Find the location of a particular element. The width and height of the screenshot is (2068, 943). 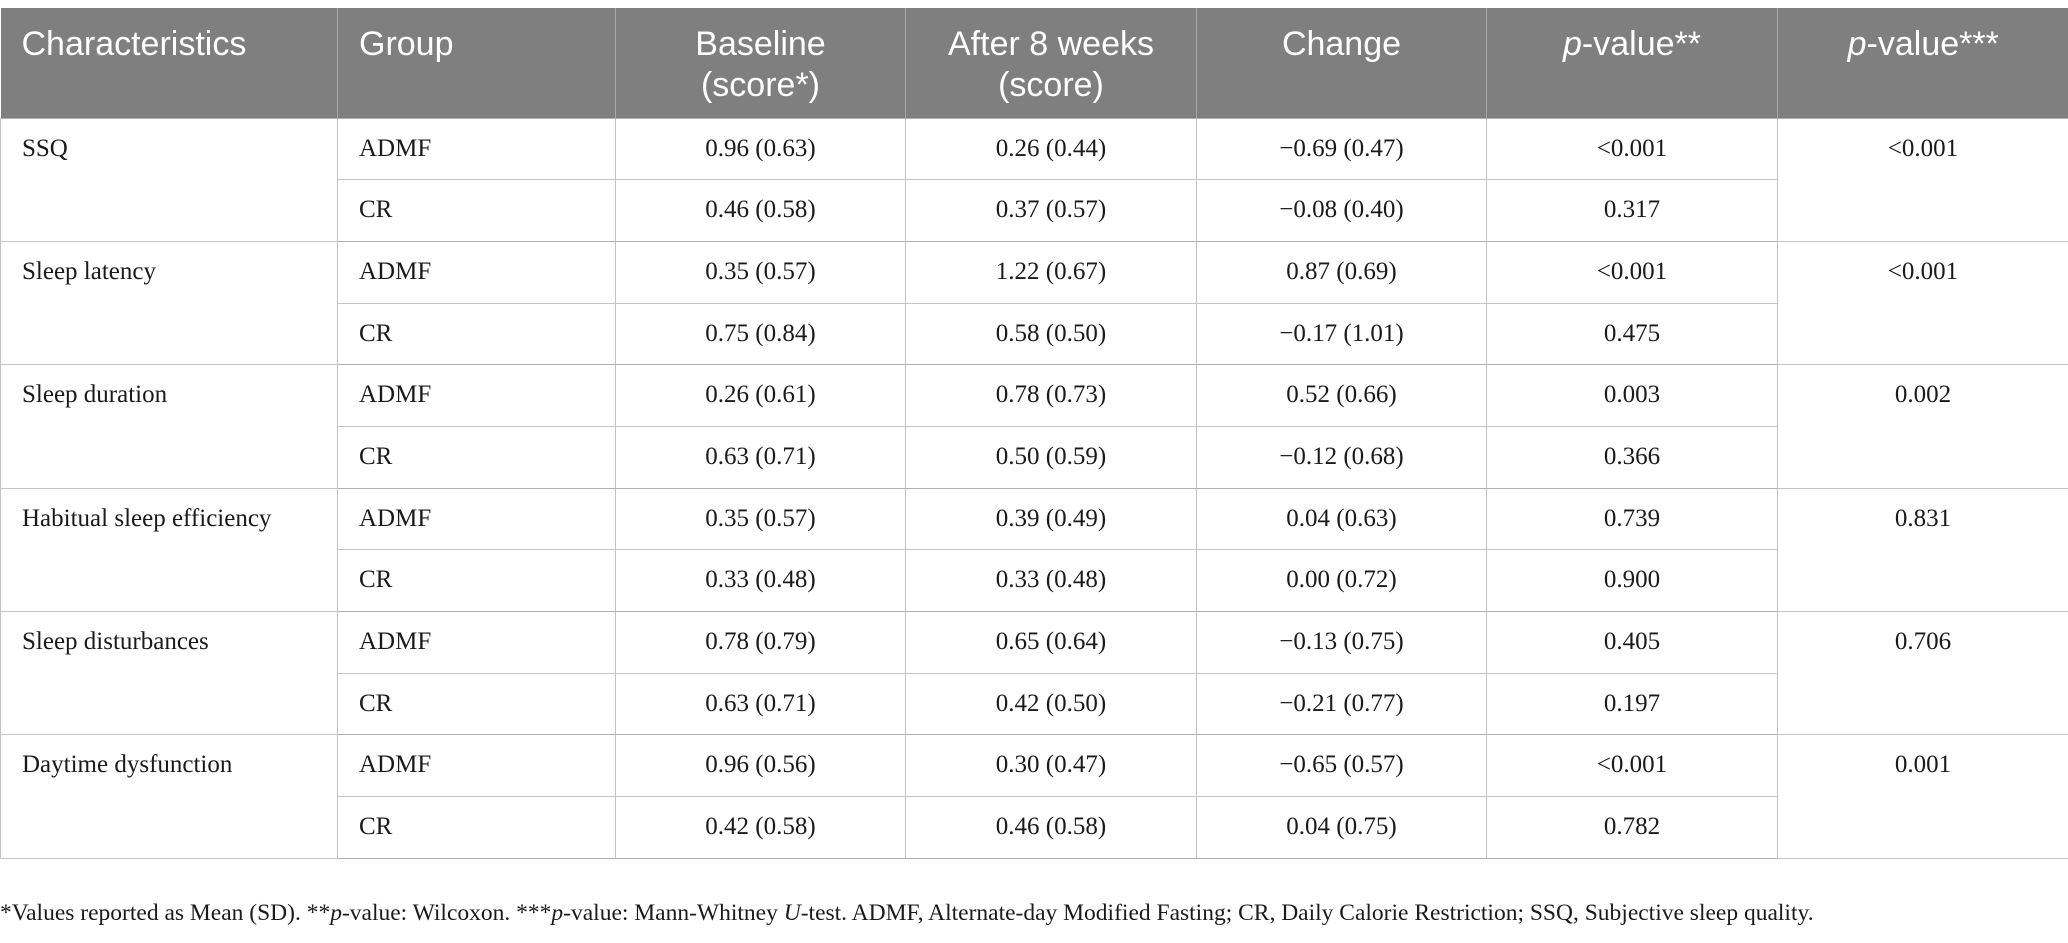

p-value-between-cell: 0.001 is located at coordinates (1922, 796).